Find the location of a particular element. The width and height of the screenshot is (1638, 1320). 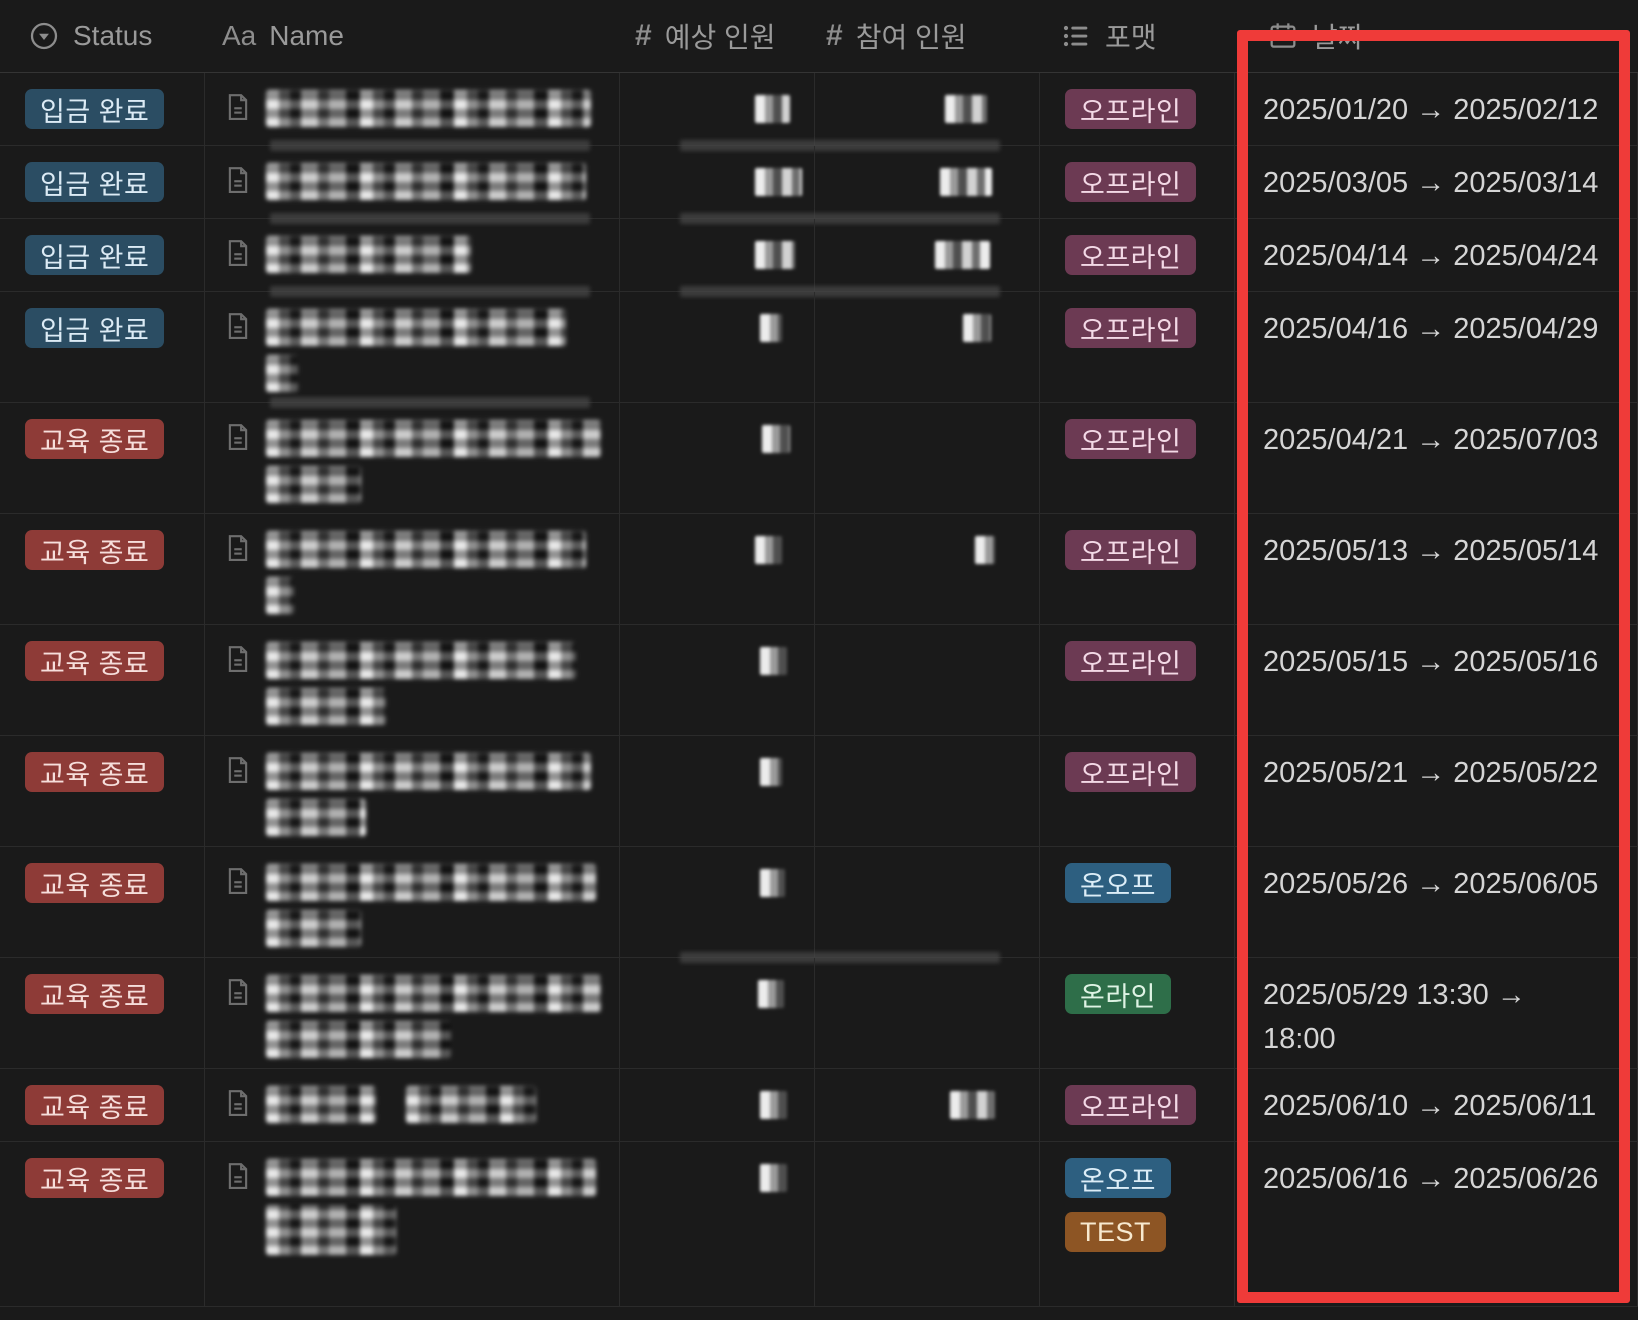

date-range-text: 2025/01/20 → 2025/02/12 is located at coordinates (1431, 110).